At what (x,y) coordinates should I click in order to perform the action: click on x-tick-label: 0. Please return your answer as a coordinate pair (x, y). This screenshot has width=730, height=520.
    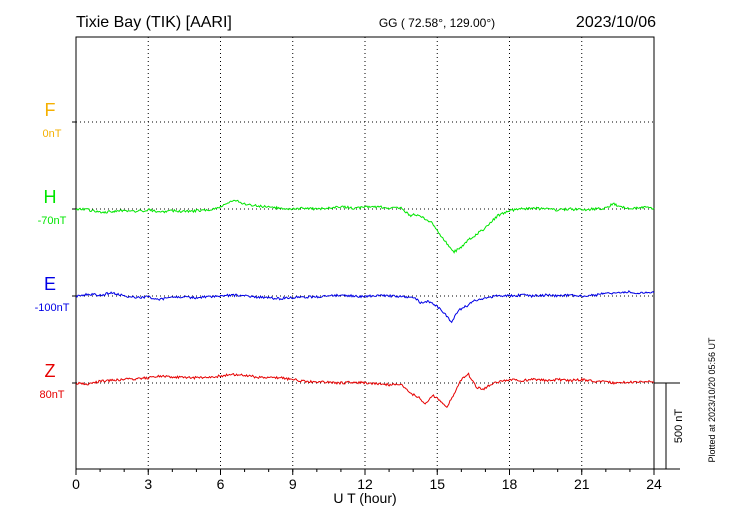
    Looking at the image, I should click on (76, 484).